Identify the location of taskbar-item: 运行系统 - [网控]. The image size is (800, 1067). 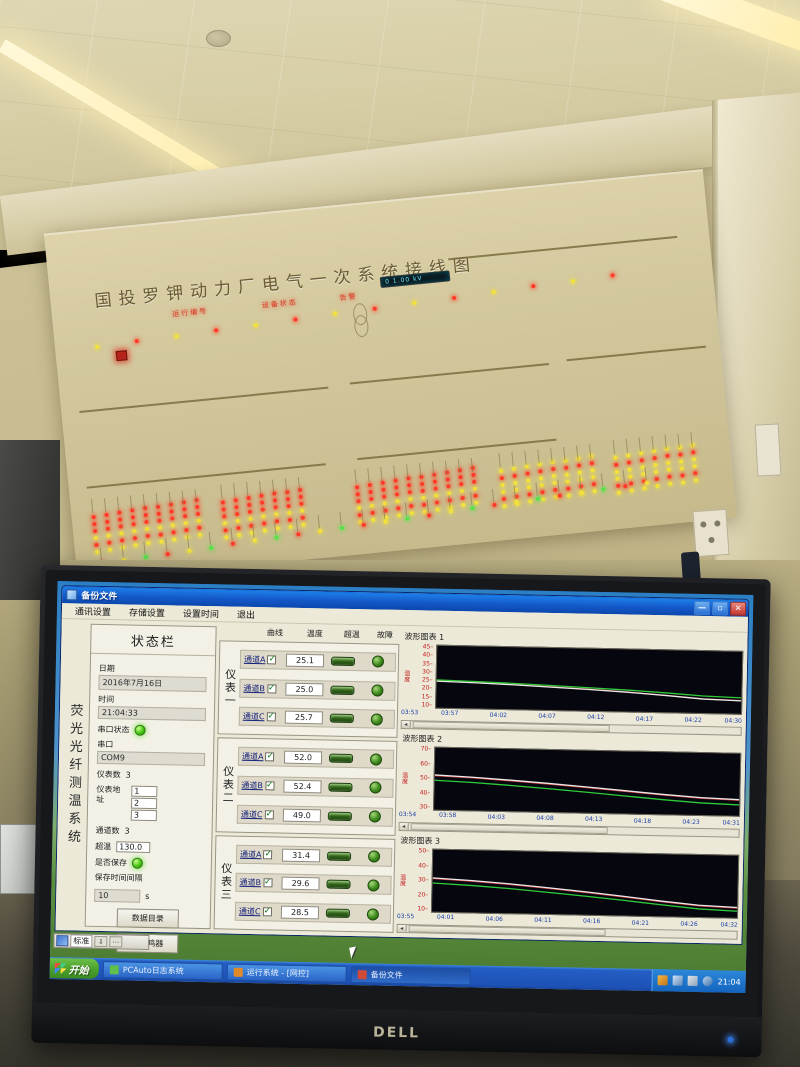
(286, 973).